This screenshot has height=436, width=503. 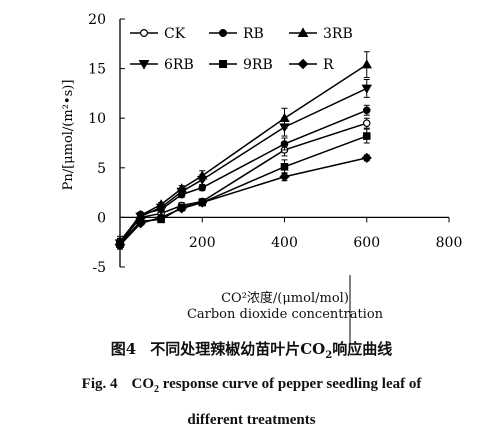 What do you see at coordinates (303, 32) in the screenshot?
I see `legend-marker-3rb` at bounding box center [303, 32].